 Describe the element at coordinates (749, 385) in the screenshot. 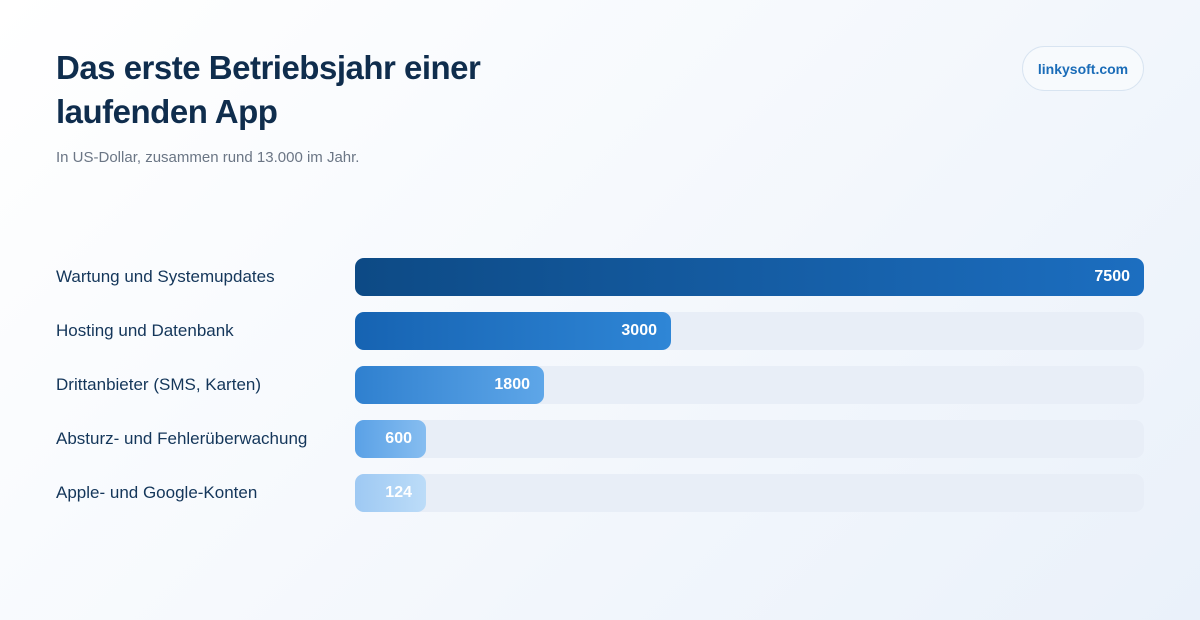

I see `bar-track: 1800` at that location.